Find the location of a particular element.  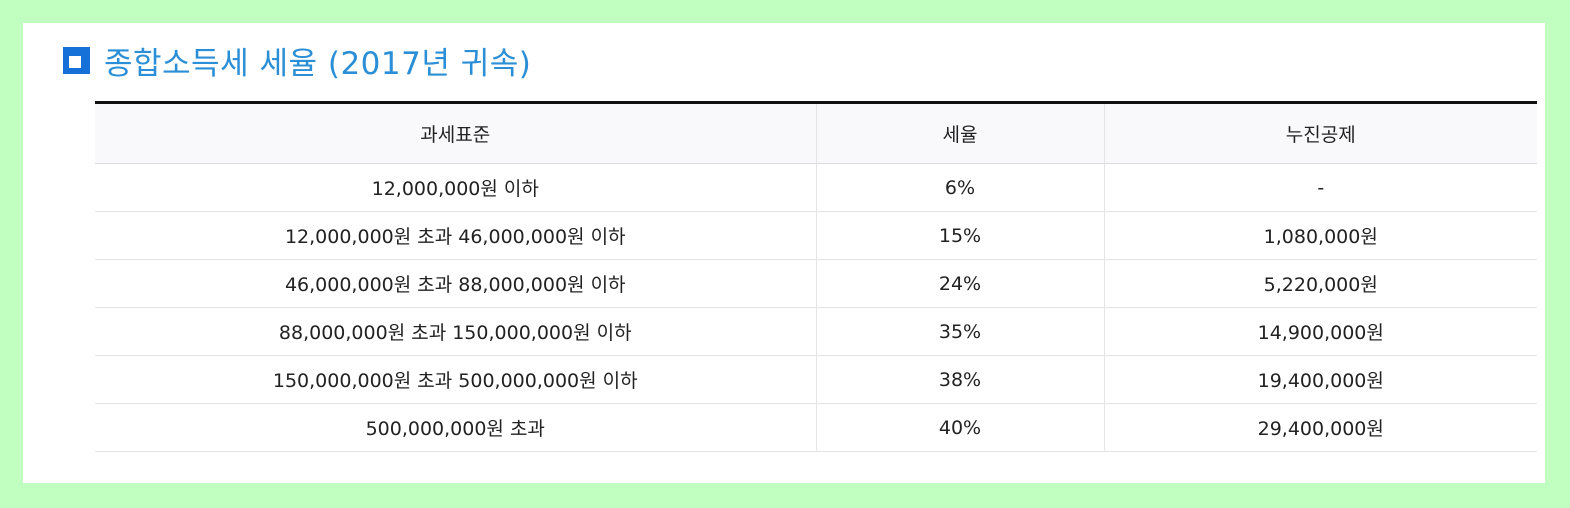

cell-deduction: 1,080,000원 is located at coordinates (1320, 235).